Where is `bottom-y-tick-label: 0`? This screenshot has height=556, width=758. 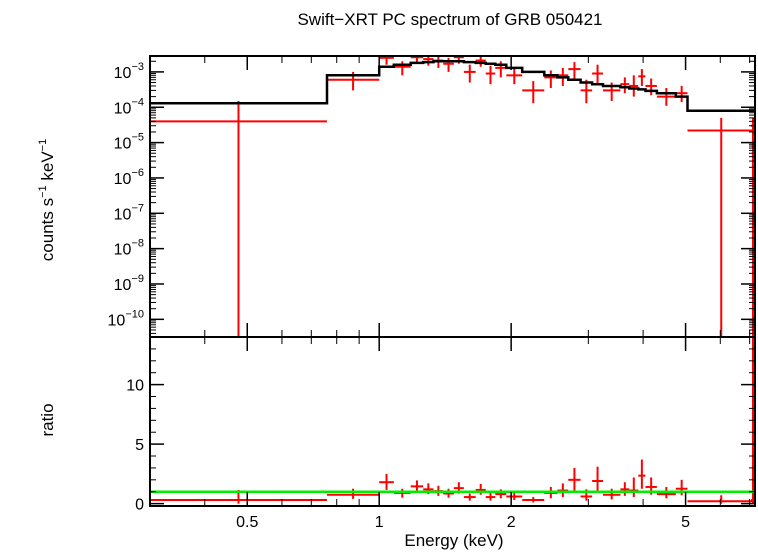 bottom-y-tick-label: 0 is located at coordinates (139, 505).